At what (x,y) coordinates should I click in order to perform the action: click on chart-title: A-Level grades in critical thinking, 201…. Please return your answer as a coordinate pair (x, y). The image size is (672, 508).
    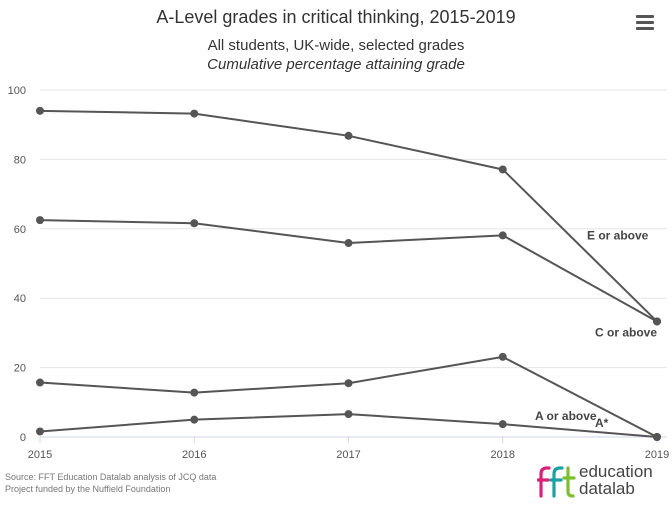
    Looking at the image, I should click on (336, 17).